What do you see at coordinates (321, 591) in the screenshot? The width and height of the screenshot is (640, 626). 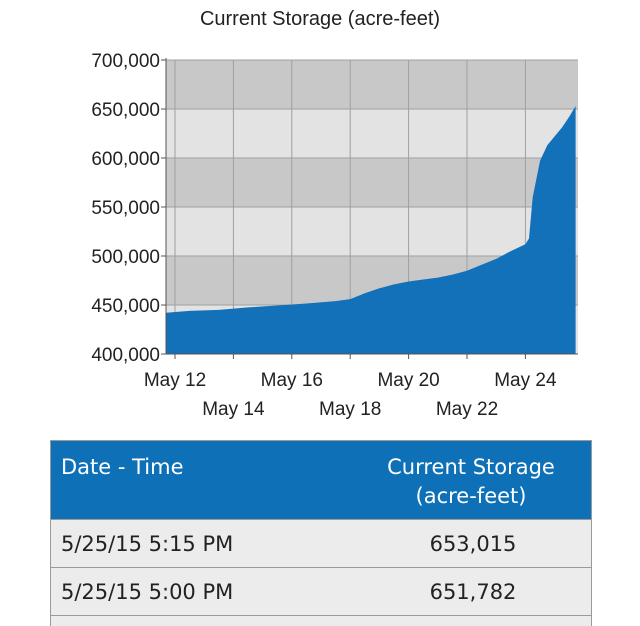 I see `table-row: 5/25/15 5:00 PM 651,782` at bounding box center [321, 591].